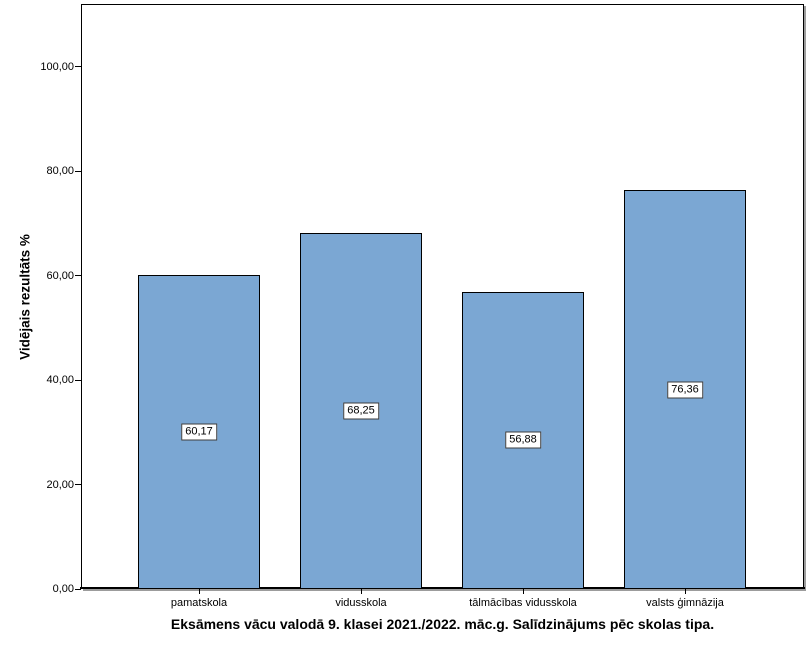 This screenshot has height=649, width=811. What do you see at coordinates (60, 275) in the screenshot?
I see `y-axis-tick-label: 60,00` at bounding box center [60, 275].